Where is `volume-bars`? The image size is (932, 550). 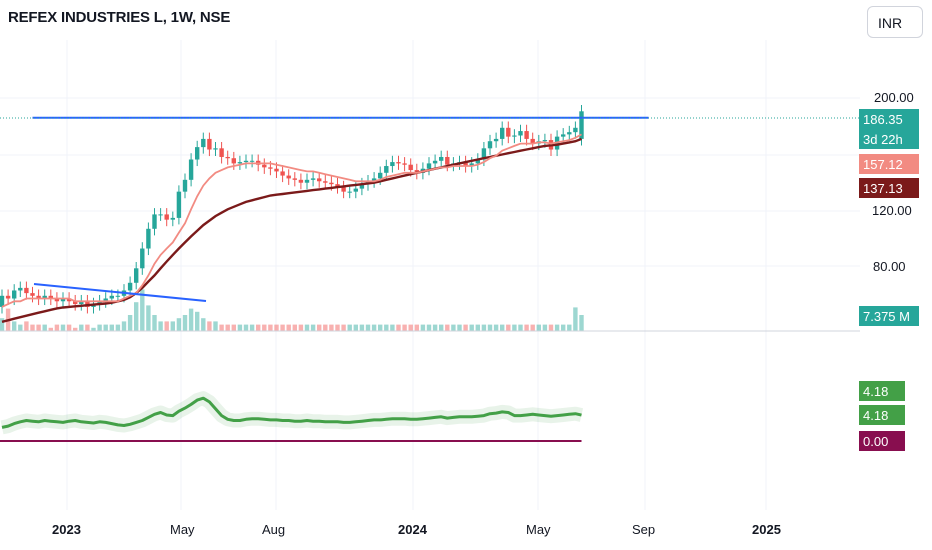 volume-bars is located at coordinates (292, 310).